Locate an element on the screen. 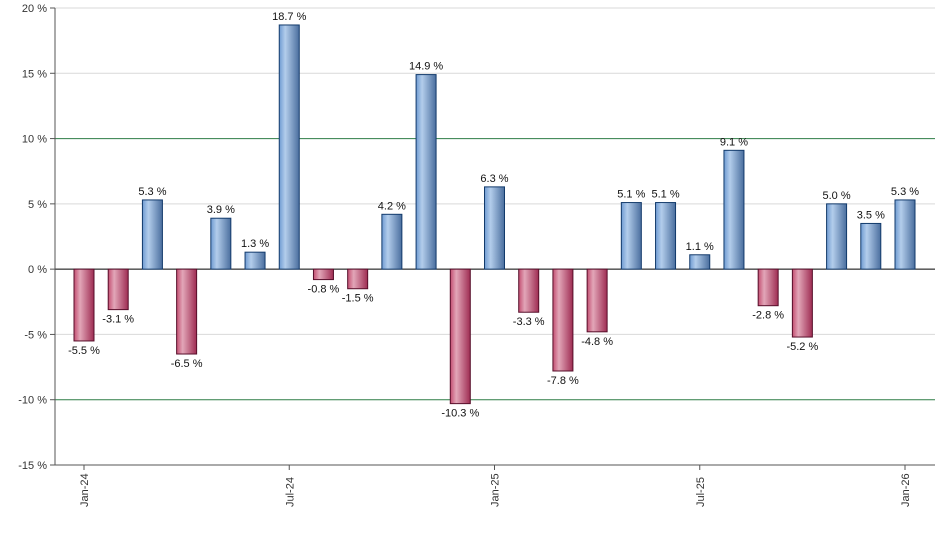 This screenshot has width=940, height=550. value-label-May-24: 3.9 % is located at coordinates (221, 210).